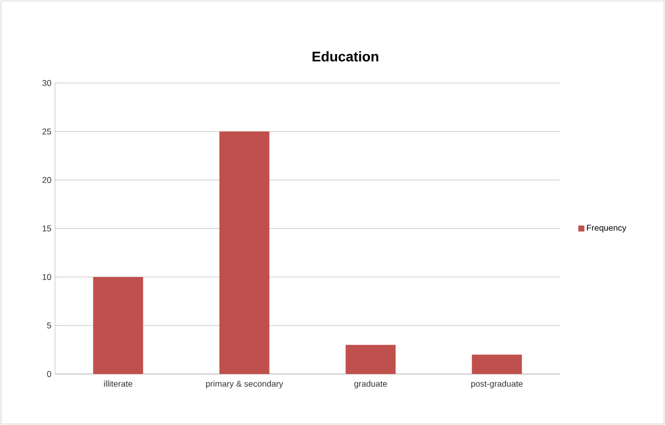 This screenshot has height=425, width=665. What do you see at coordinates (370, 384) in the screenshot?
I see `x-tick-label: graduate` at bounding box center [370, 384].